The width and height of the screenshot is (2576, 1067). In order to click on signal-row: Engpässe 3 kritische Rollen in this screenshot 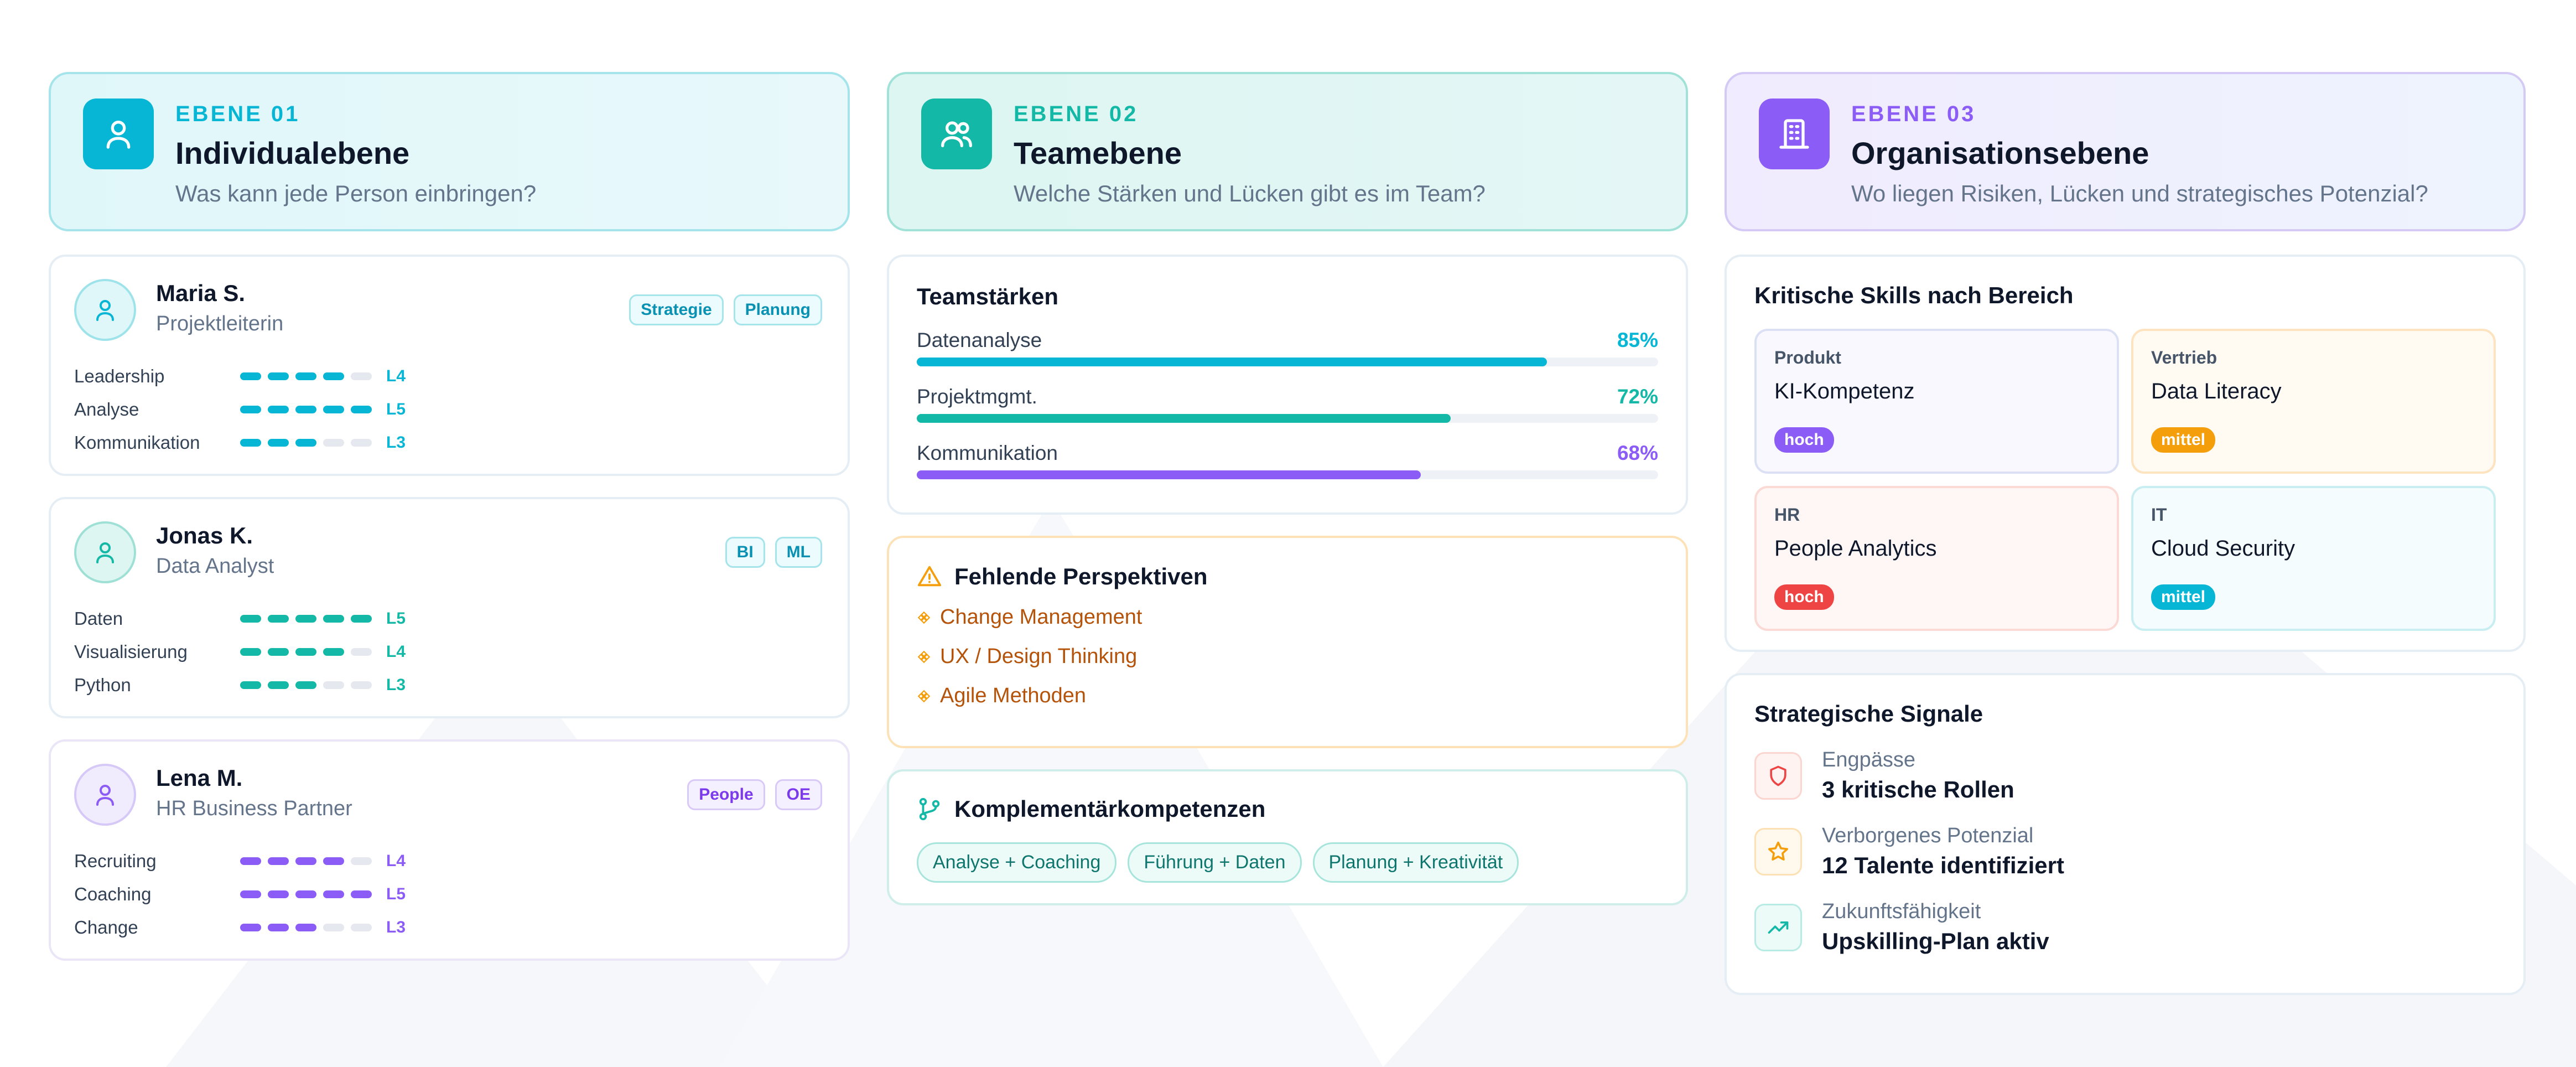, I will do `click(2125, 775)`.